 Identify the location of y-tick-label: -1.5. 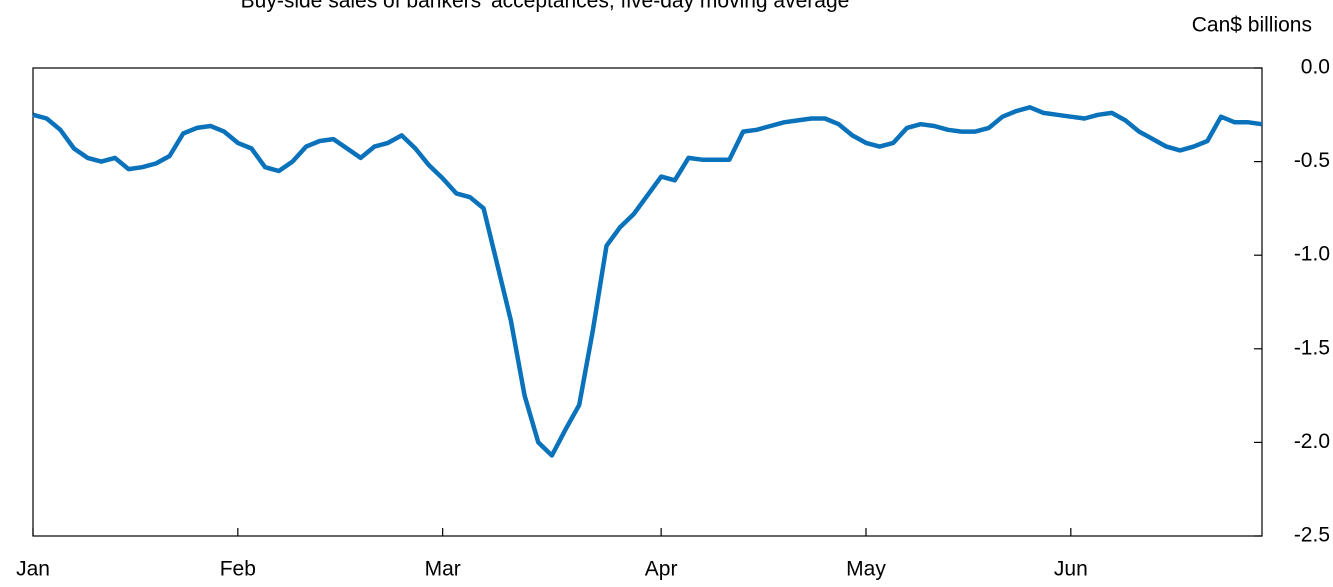
(1312, 347).